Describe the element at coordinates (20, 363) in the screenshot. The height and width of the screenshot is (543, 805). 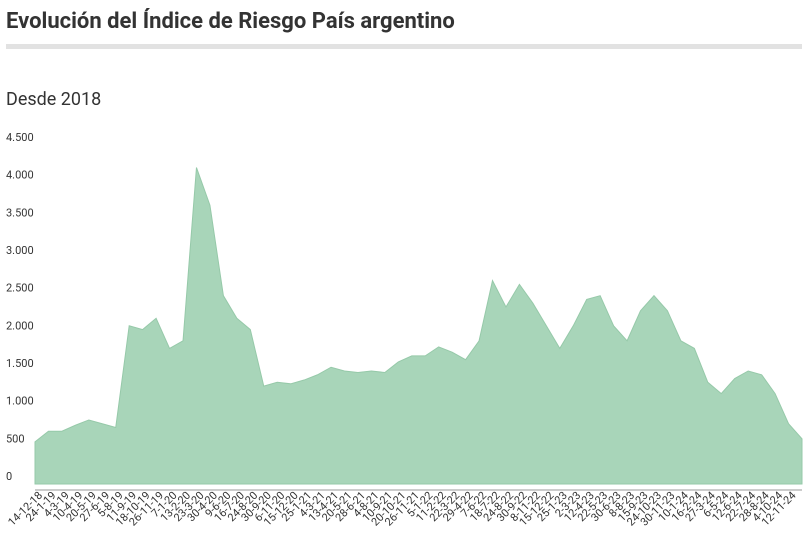
I see `y-tick-label: 1.500` at that location.